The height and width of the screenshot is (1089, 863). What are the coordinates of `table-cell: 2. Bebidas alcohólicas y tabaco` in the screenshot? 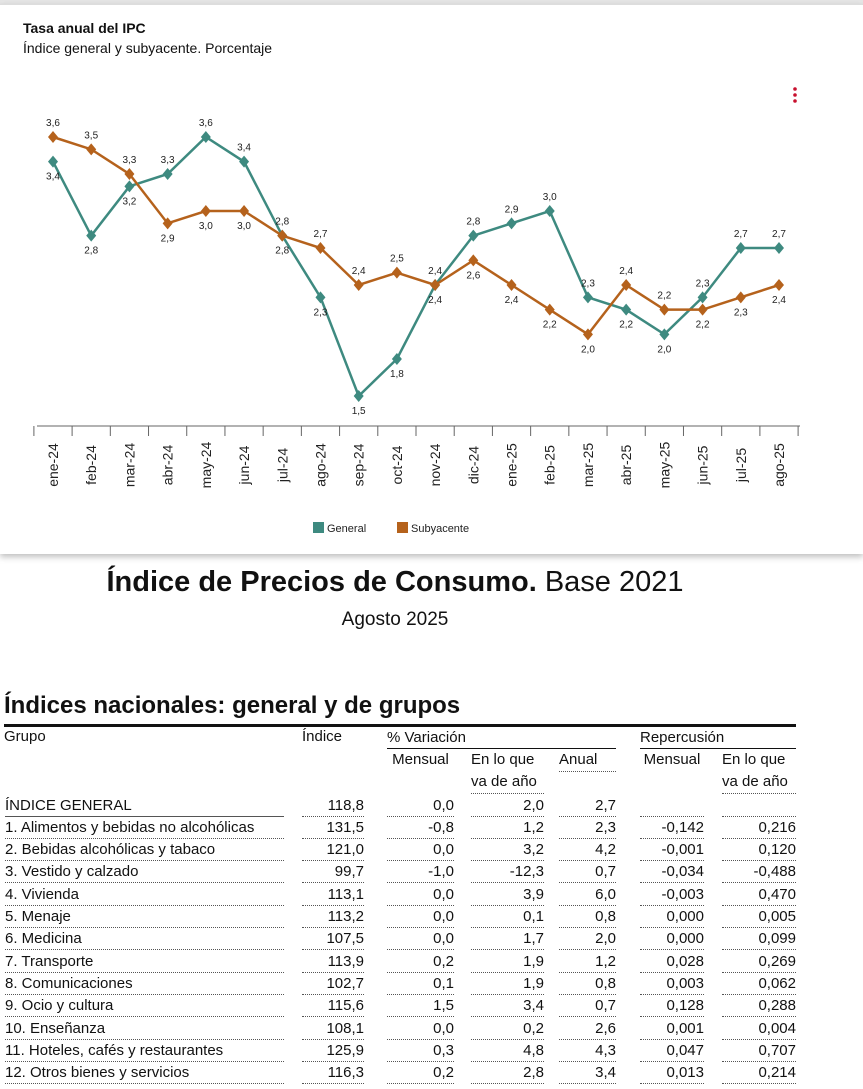 It's located at (149, 850).